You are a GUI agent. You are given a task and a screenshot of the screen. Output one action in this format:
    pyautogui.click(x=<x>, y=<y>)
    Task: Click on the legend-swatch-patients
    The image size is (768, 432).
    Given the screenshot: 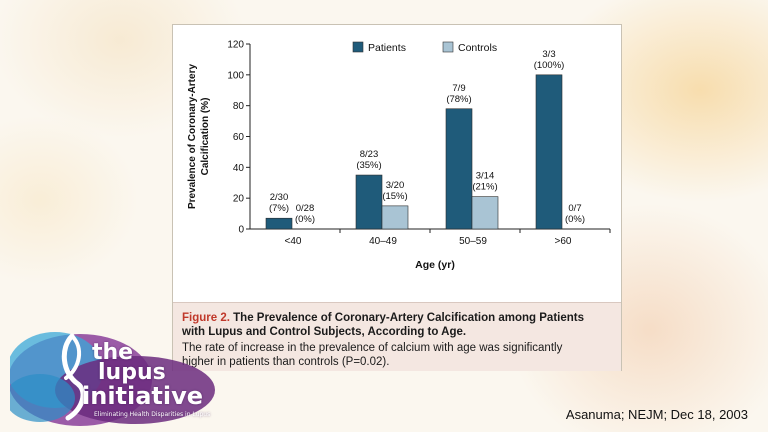 What is the action you would take?
    pyautogui.click(x=358, y=47)
    